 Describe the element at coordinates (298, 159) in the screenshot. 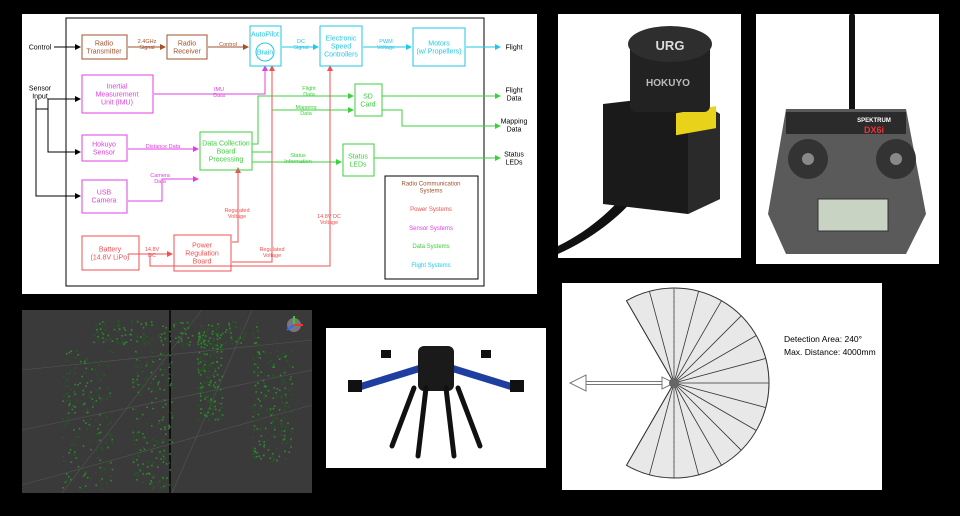

I see `edge-label-status-info: Status Information` at that location.